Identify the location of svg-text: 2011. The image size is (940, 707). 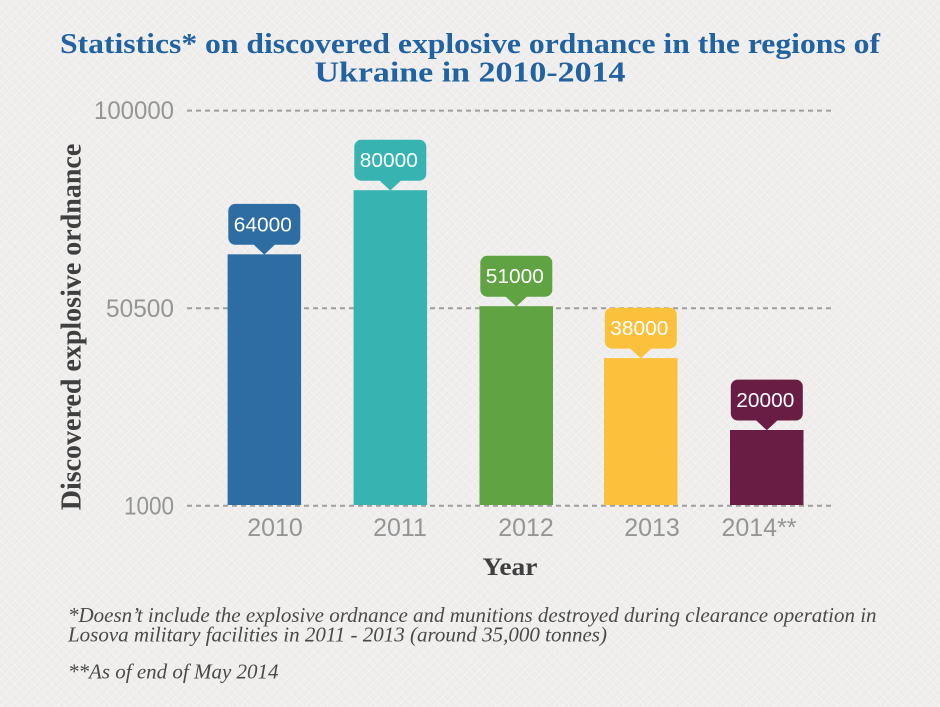
(400, 528).